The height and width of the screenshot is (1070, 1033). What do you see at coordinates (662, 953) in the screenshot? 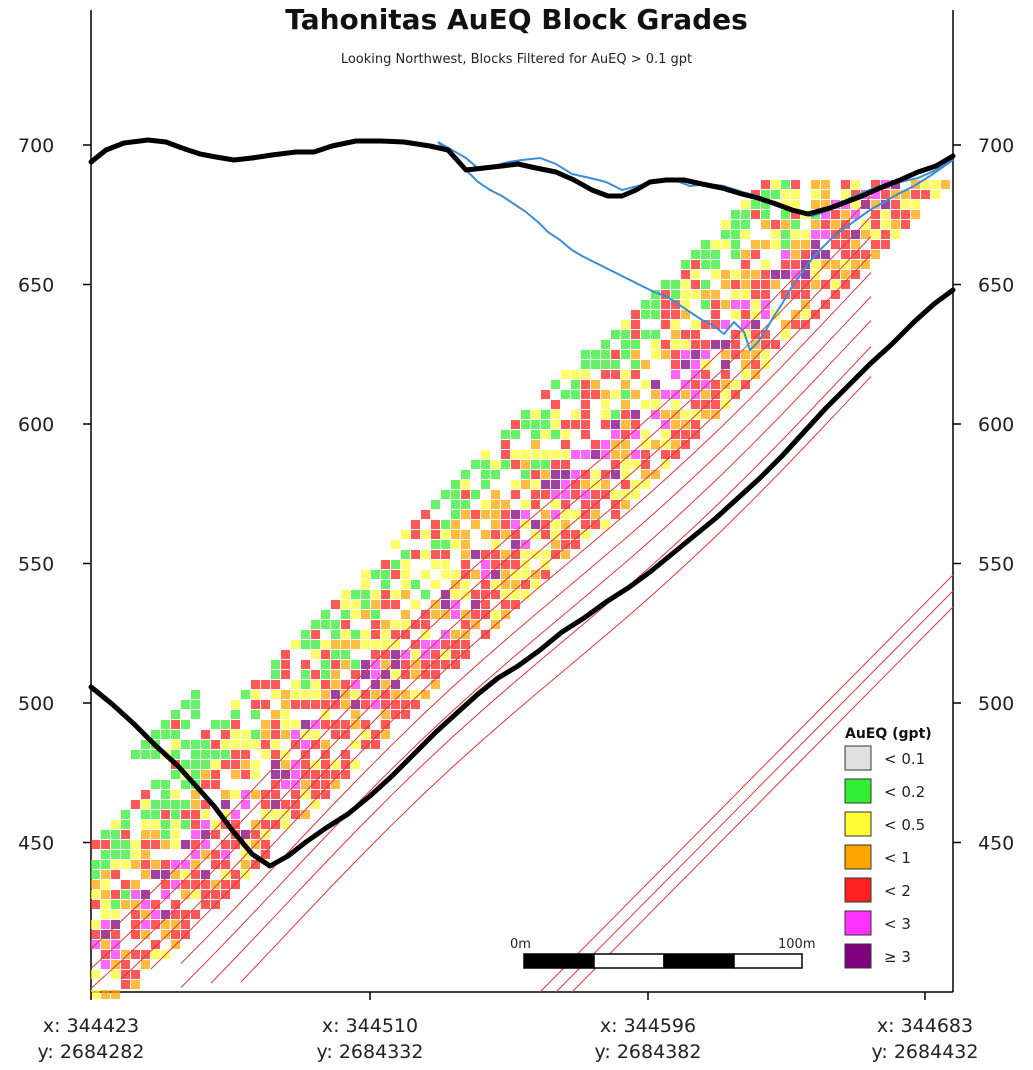
I see `scale-bar: 0m 100m` at bounding box center [662, 953].